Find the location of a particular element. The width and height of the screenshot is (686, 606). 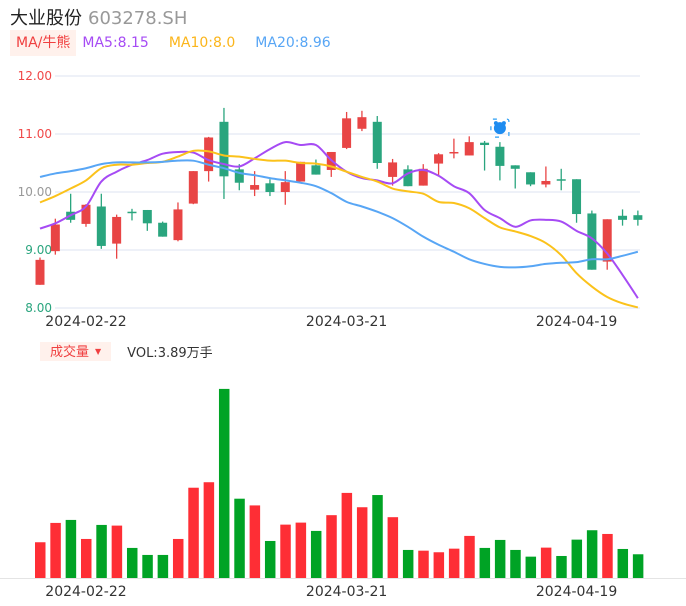

stock-title: 大业股份 603278.SH is located at coordinates (98, 17).